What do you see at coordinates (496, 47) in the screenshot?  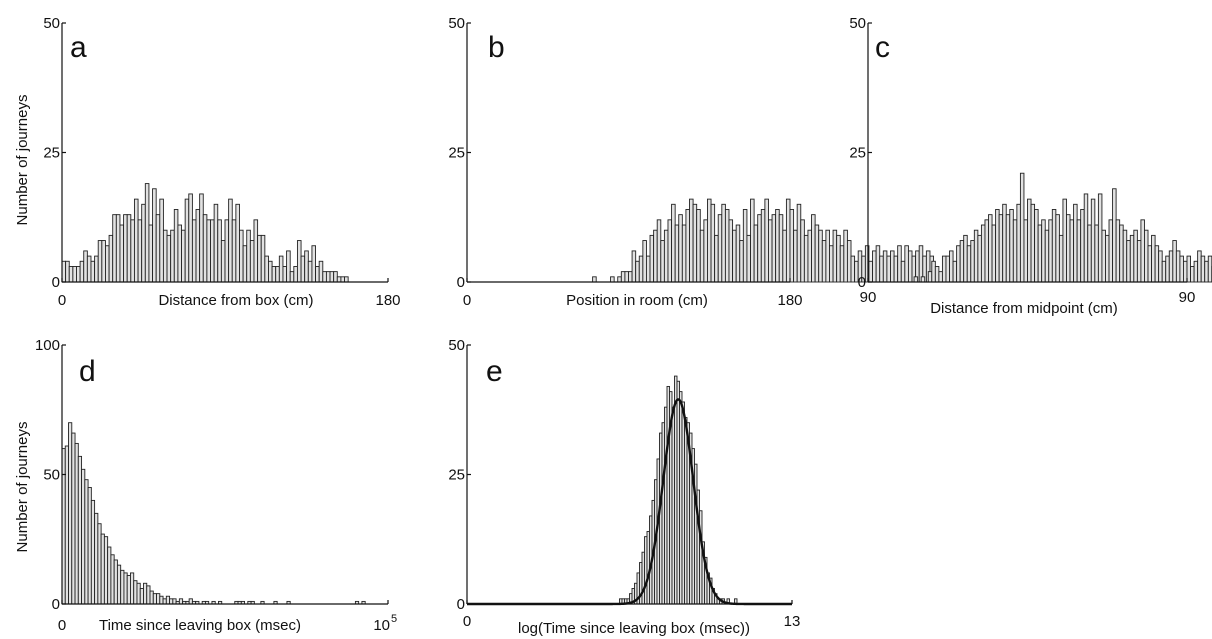 I see `panel-letter-b: b` at bounding box center [496, 47].